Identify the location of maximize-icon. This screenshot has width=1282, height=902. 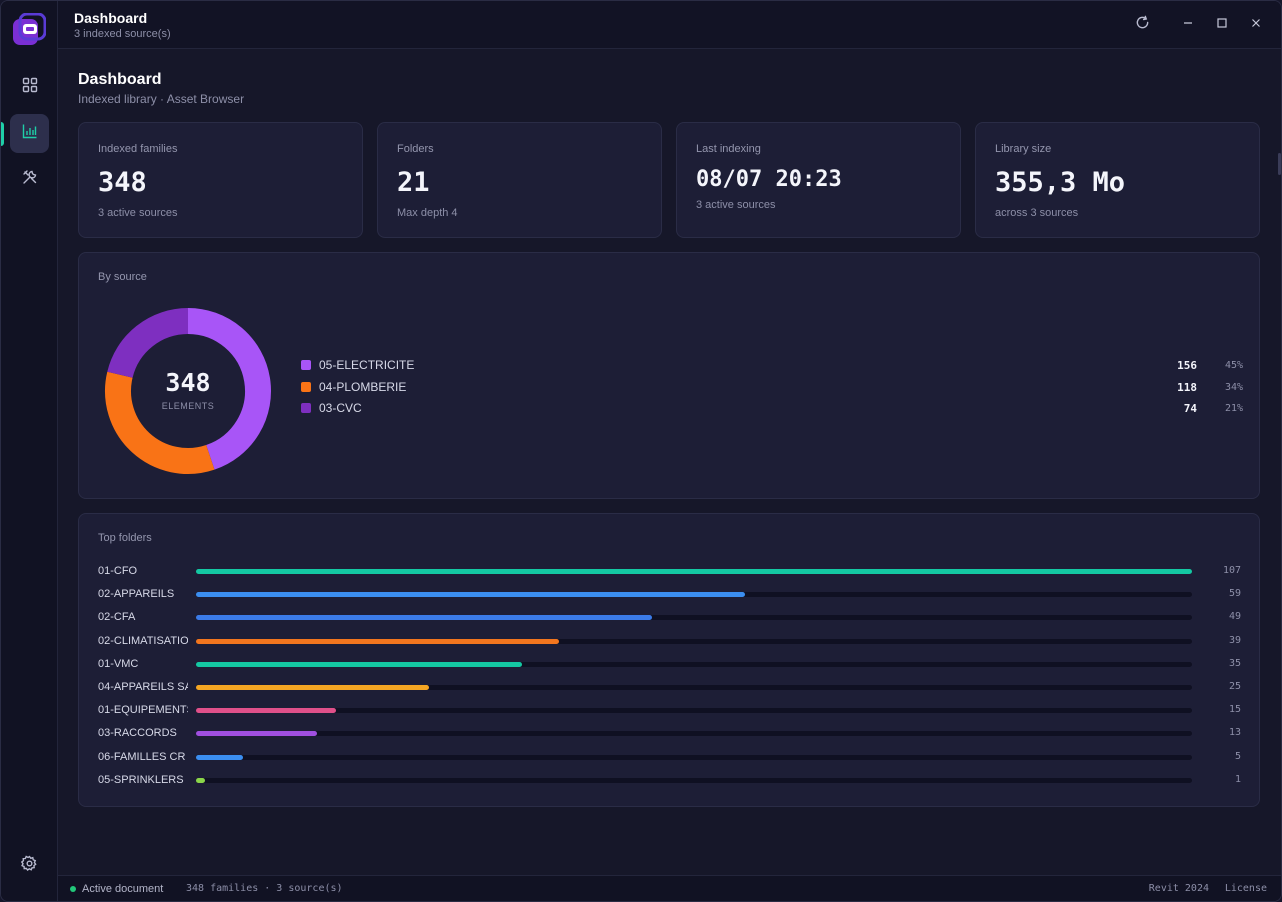
(1222, 25).